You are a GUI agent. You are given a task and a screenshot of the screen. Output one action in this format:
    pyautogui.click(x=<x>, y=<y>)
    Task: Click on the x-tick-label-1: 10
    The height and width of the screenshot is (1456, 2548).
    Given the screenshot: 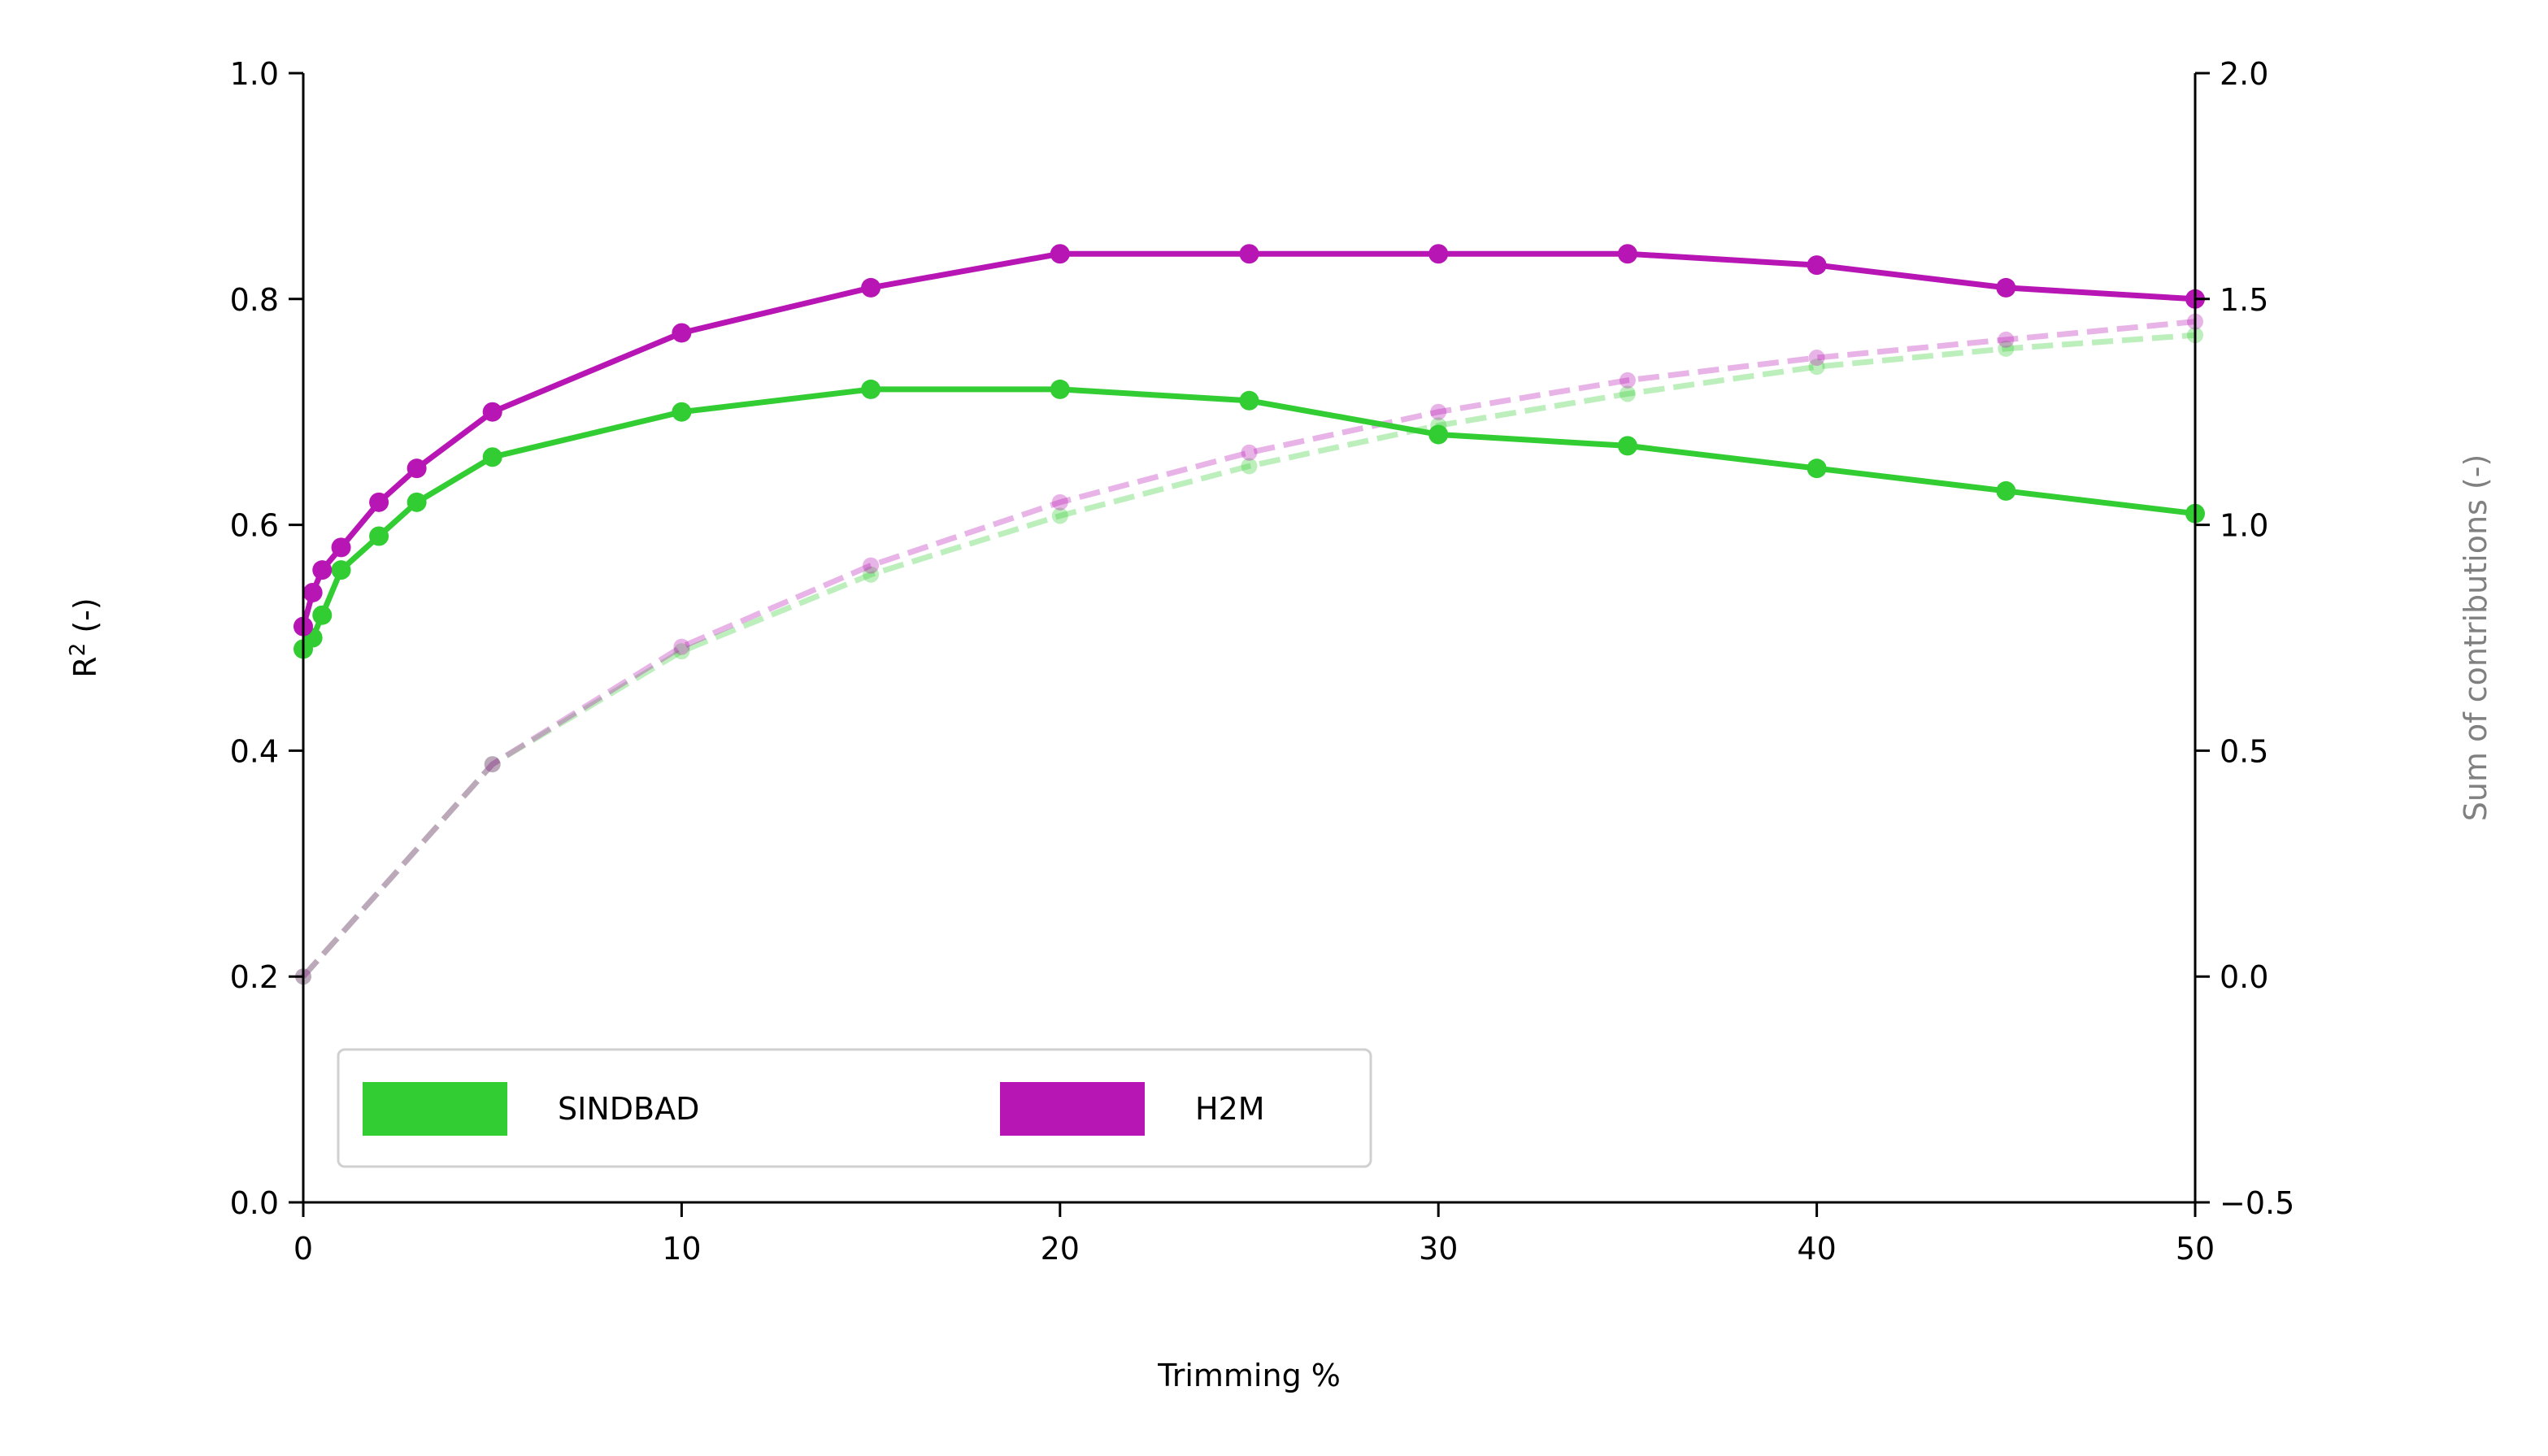 What is the action you would take?
    pyautogui.click(x=681, y=1249)
    